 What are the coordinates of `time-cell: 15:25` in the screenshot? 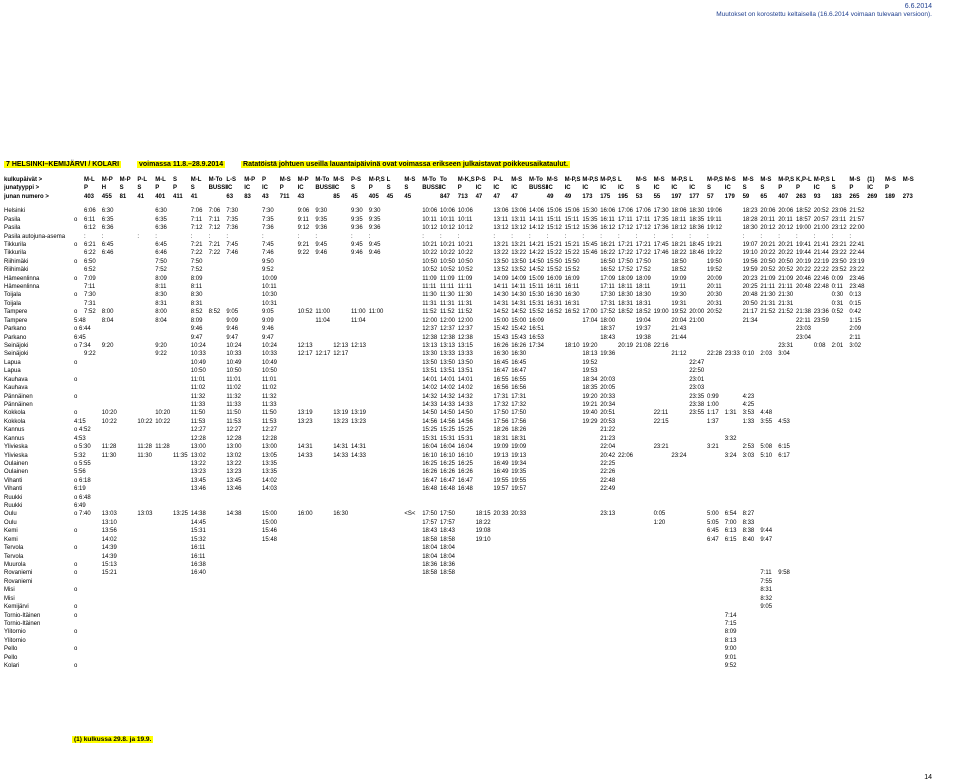 It's located at (465, 430).